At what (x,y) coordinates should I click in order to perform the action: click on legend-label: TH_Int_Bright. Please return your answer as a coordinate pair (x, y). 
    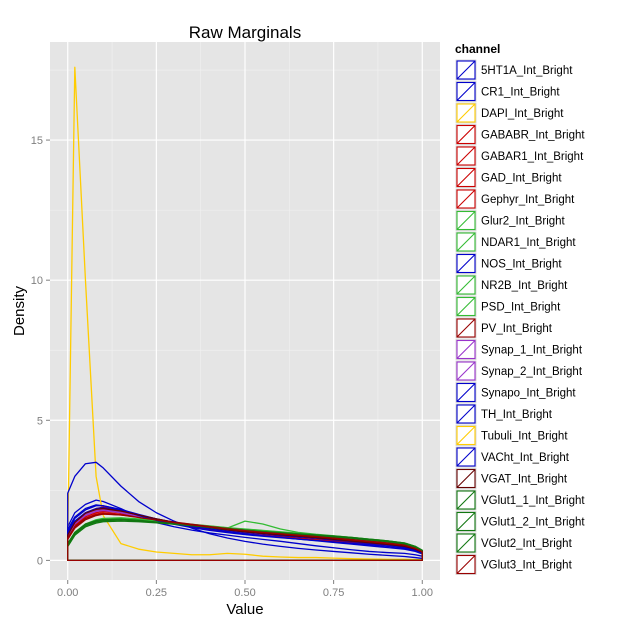
    Looking at the image, I should click on (517, 415).